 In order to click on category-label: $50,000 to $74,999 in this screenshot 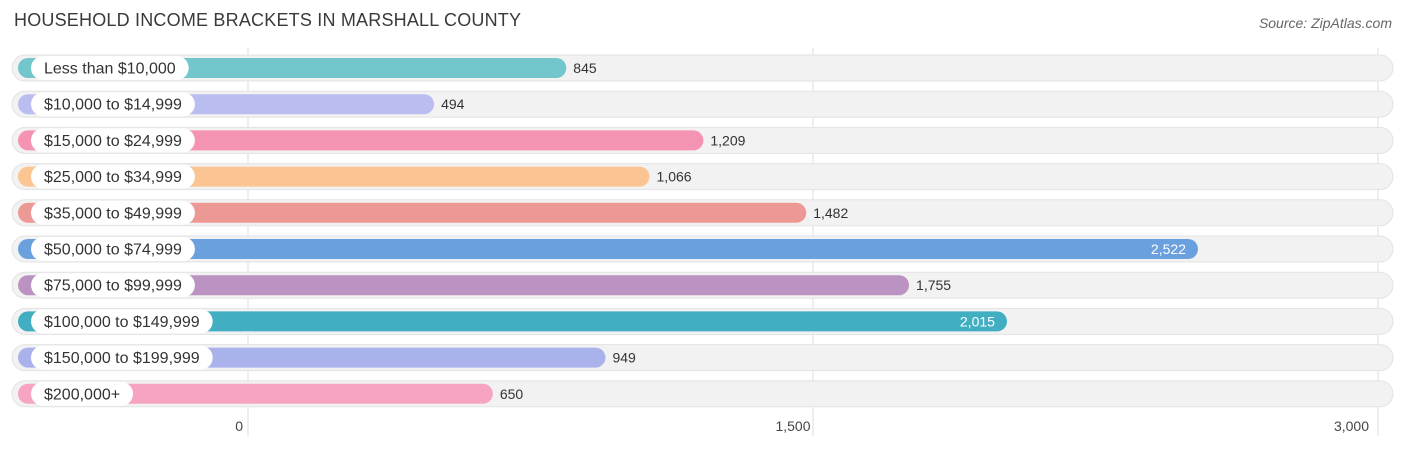, I will do `click(113, 250)`.